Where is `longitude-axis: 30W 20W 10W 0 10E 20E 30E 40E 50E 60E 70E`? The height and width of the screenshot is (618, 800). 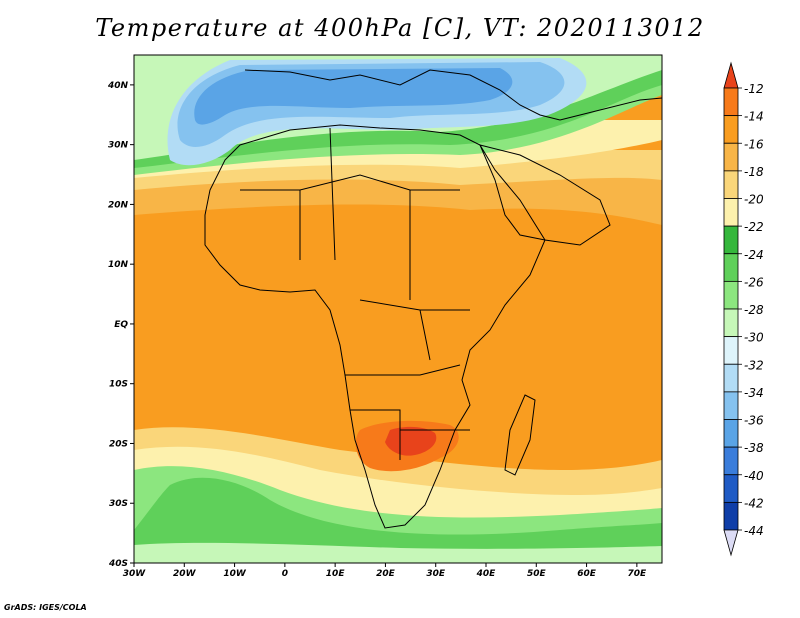 longitude-axis: 30W 20W 10W 0 10E 20E 30E 40E 50E 60E 70E is located at coordinates (385, 571).